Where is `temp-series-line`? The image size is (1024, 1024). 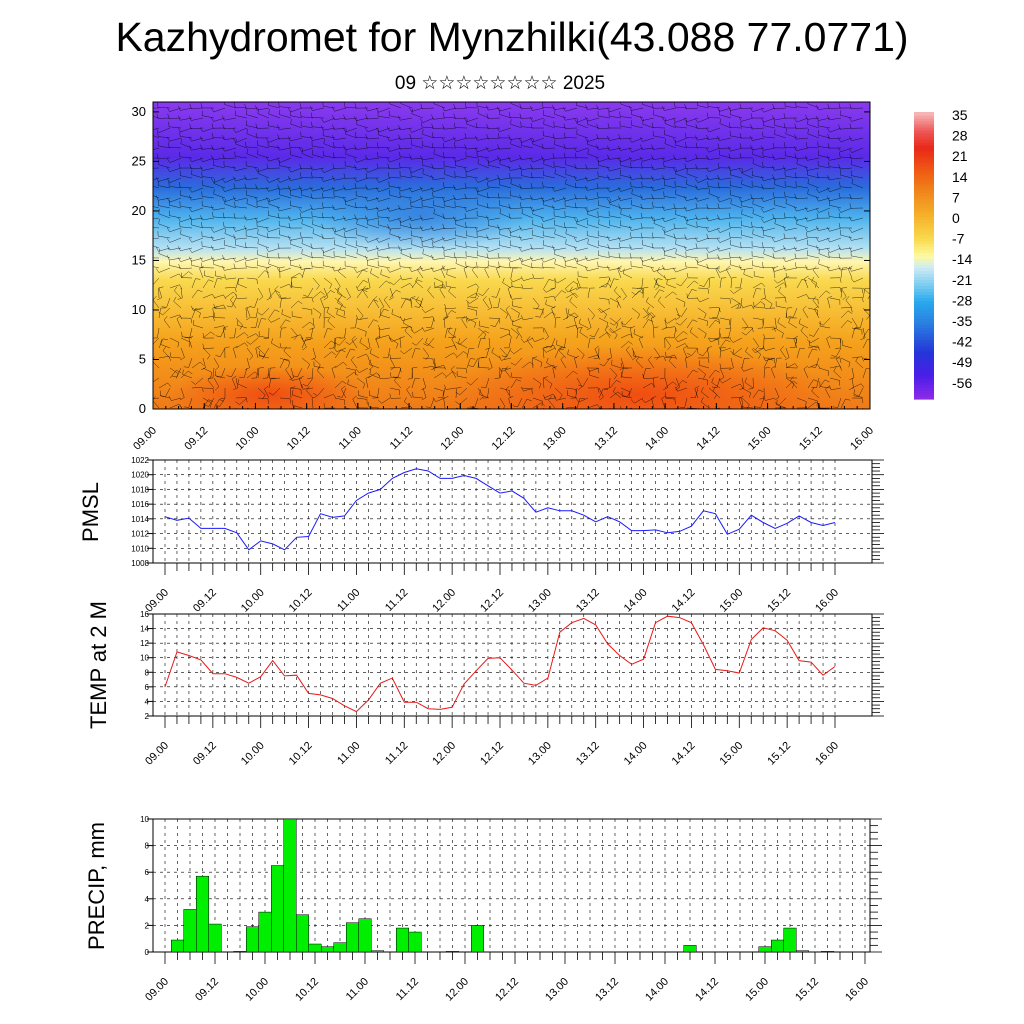 temp-series-line is located at coordinates (500, 664).